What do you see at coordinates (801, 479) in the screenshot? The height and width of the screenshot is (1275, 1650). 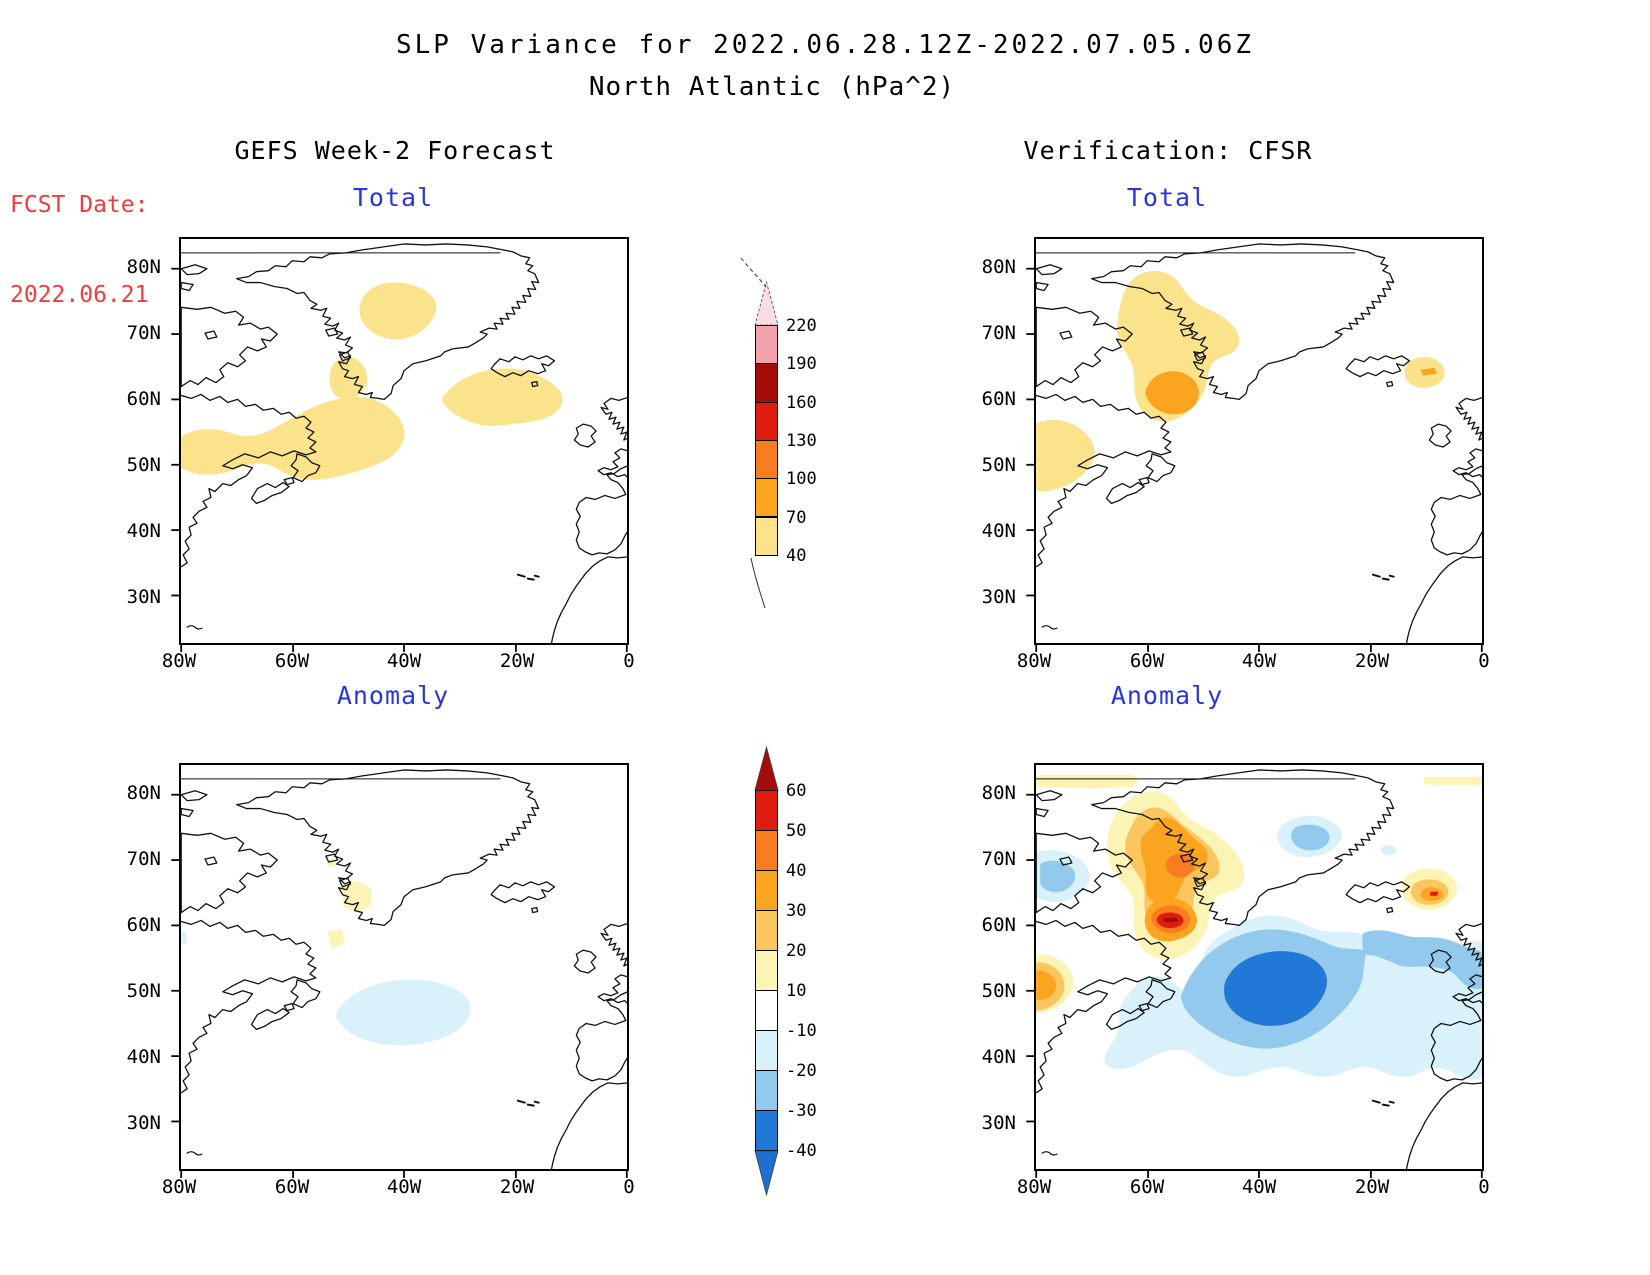 I see `colorbar-tick-label: 100` at bounding box center [801, 479].